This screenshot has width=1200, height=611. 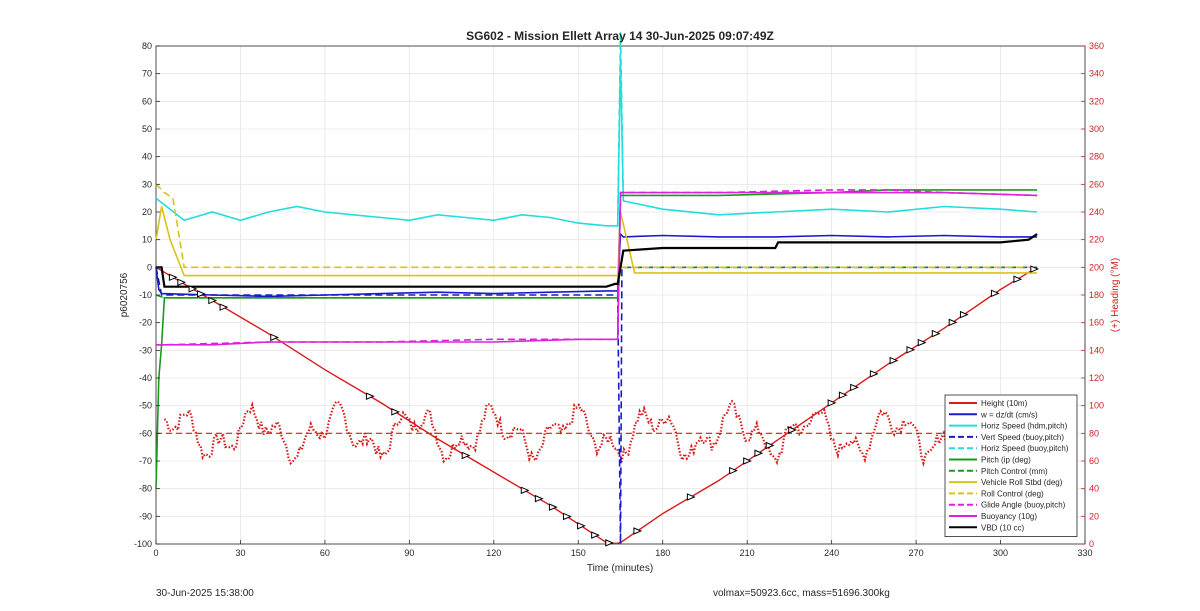 I want to click on y-tick-label: -80, so click(x=145, y=489).